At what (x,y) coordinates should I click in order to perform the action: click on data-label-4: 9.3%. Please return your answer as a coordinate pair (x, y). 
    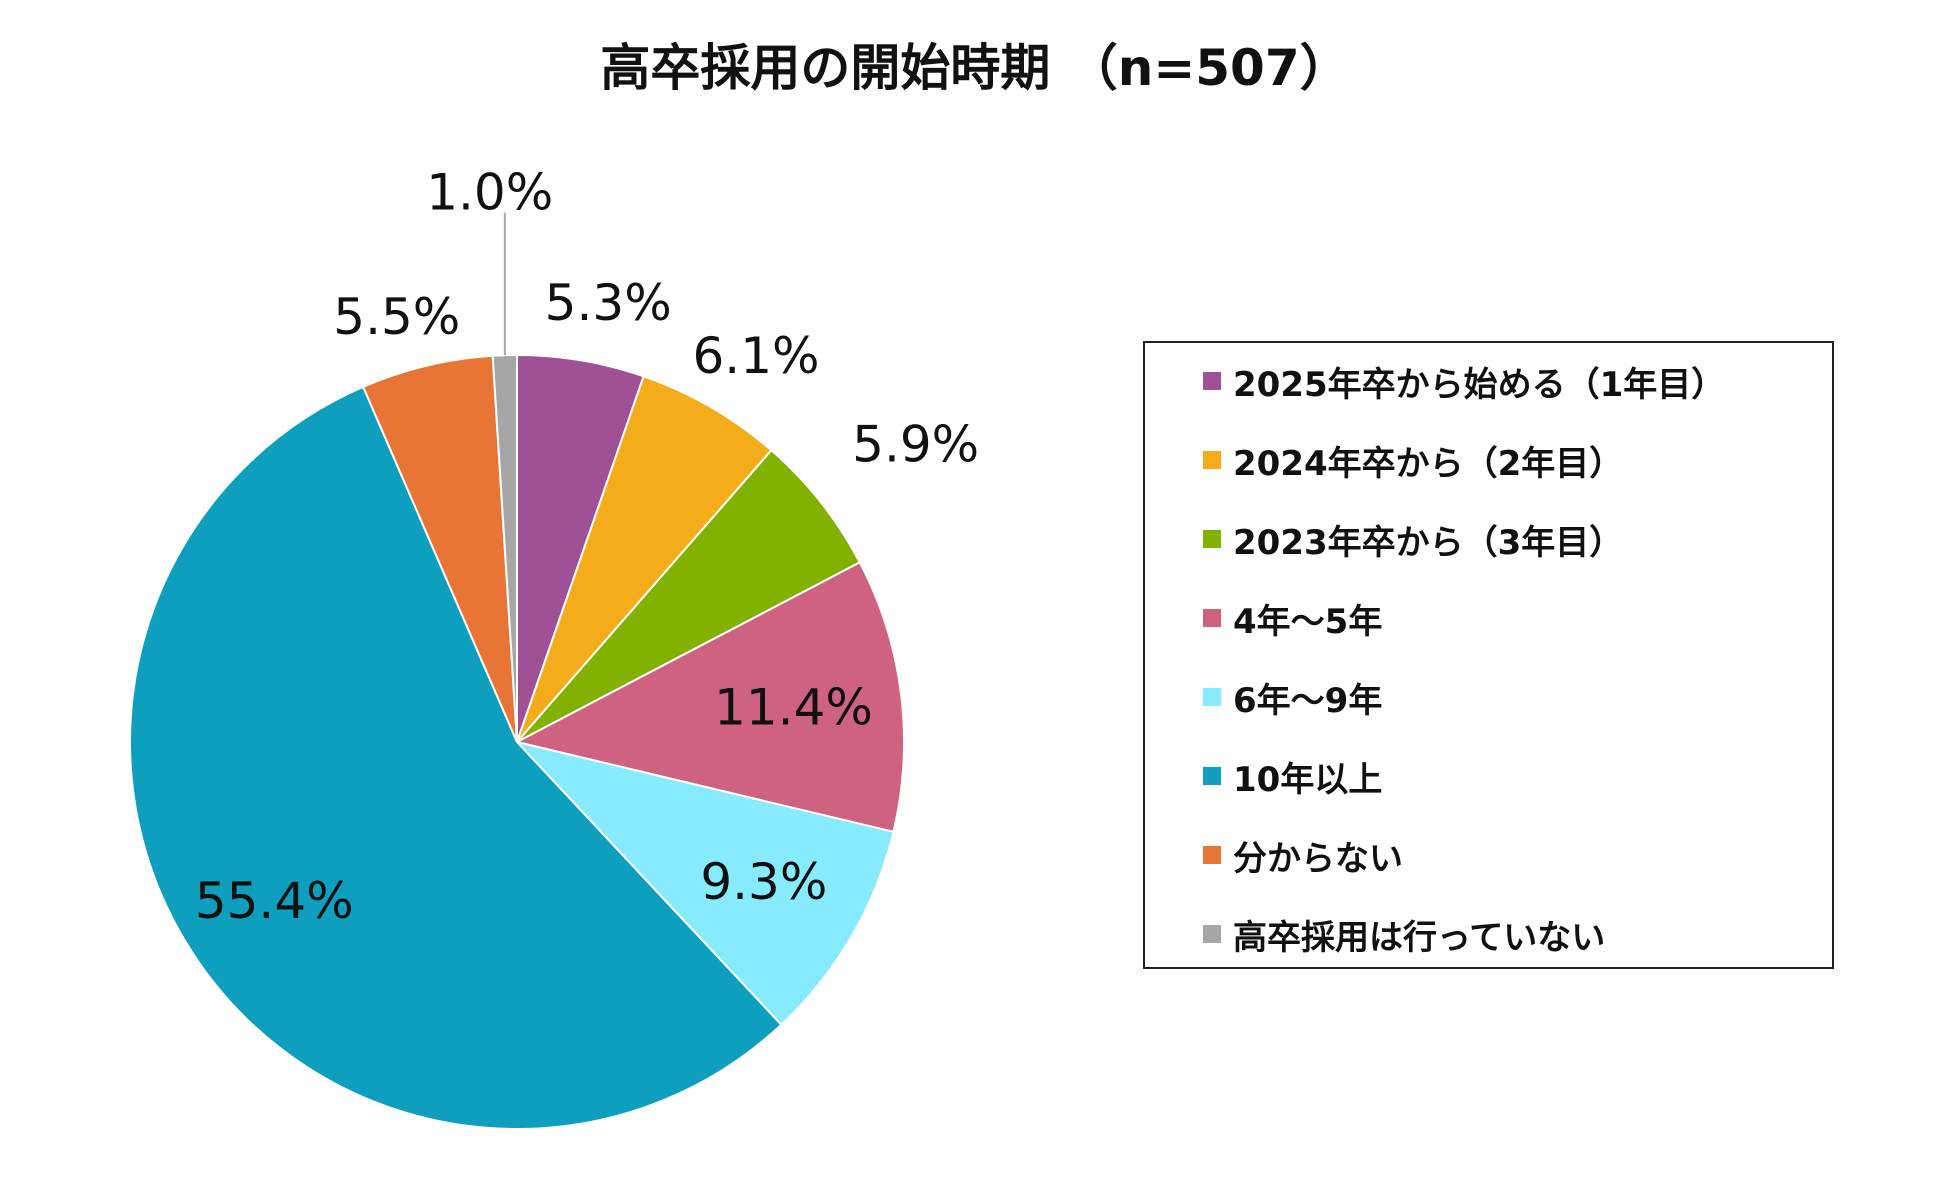
    Looking at the image, I should click on (763, 882).